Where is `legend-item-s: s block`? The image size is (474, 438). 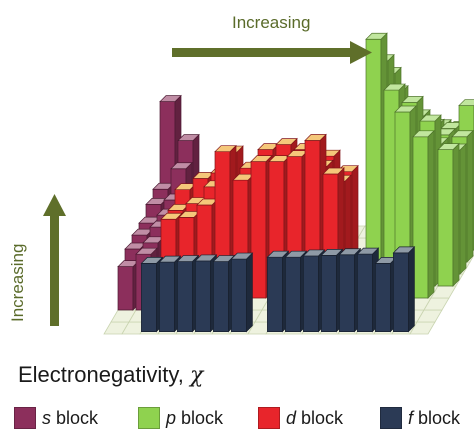
legend-item-s: s block is located at coordinates (56, 418).